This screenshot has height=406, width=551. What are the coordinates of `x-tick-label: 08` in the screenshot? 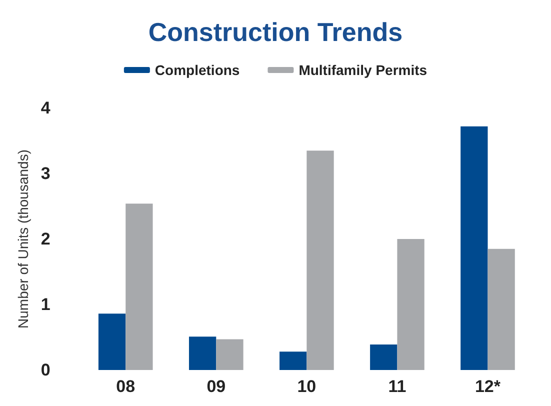 It's located at (126, 386).